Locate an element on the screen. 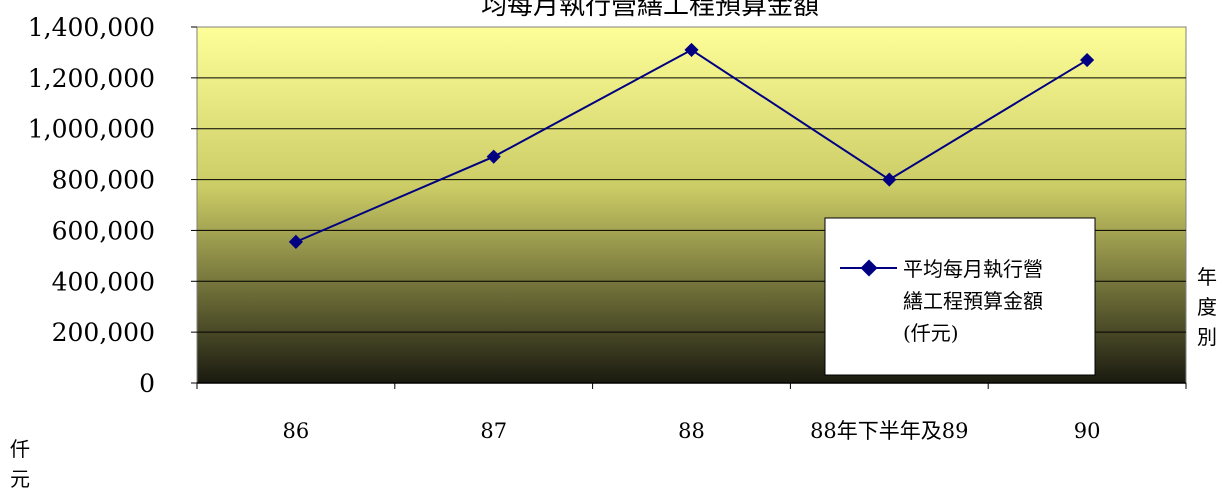 This screenshot has height=494, width=1220. x-axis-label-char: 度 is located at coordinates (1207, 307).